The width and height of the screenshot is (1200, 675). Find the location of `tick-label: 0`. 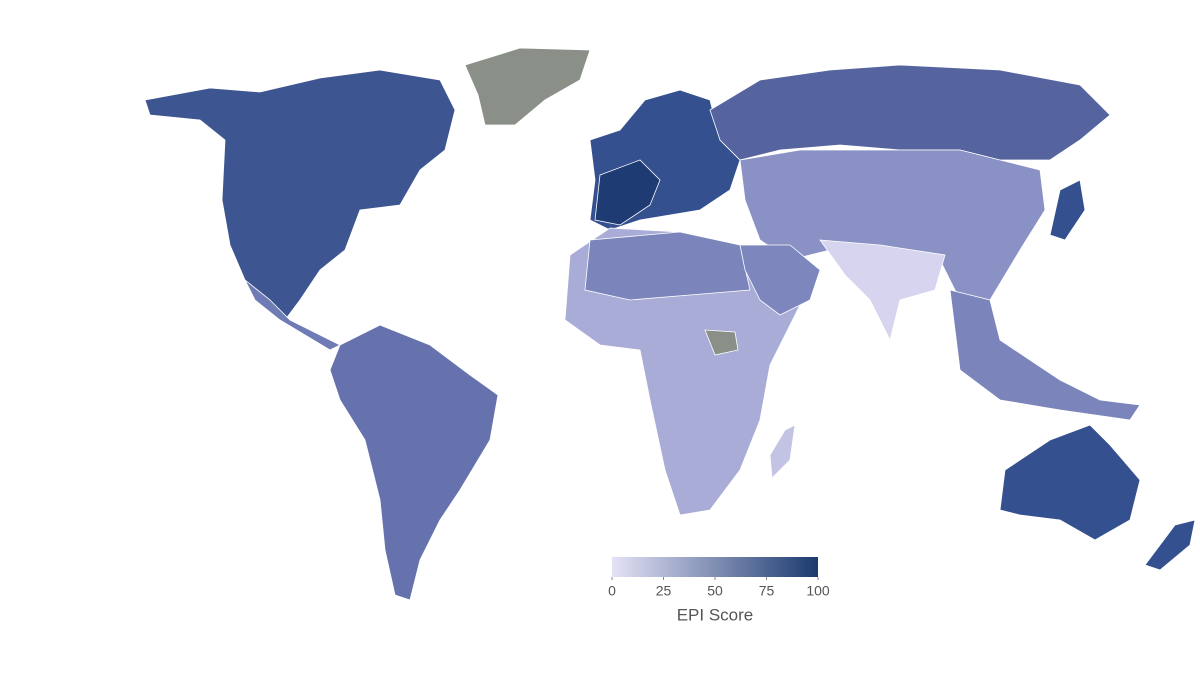

tick-label: 0 is located at coordinates (612, 591).